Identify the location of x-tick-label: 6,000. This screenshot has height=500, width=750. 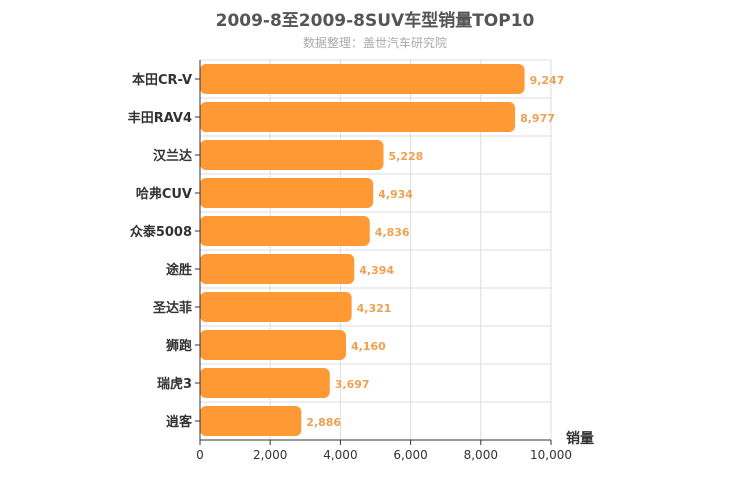
(410, 455).